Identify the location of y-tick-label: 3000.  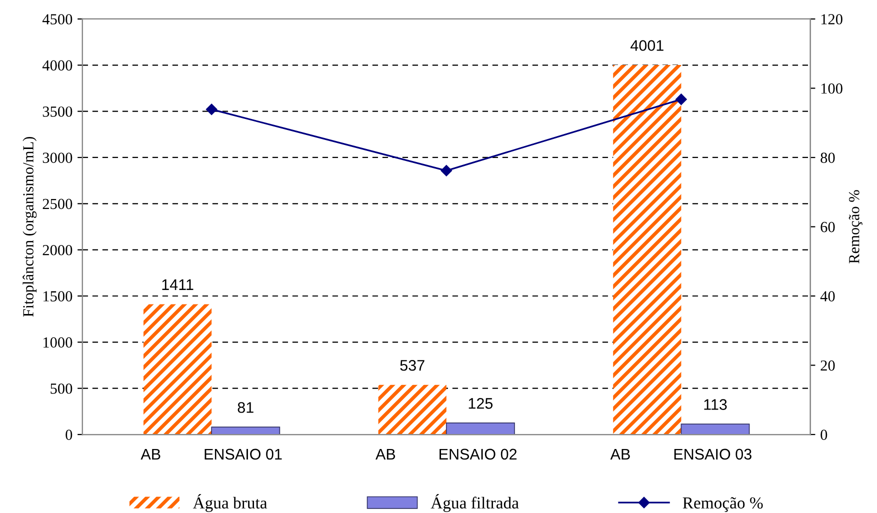
(57, 157).